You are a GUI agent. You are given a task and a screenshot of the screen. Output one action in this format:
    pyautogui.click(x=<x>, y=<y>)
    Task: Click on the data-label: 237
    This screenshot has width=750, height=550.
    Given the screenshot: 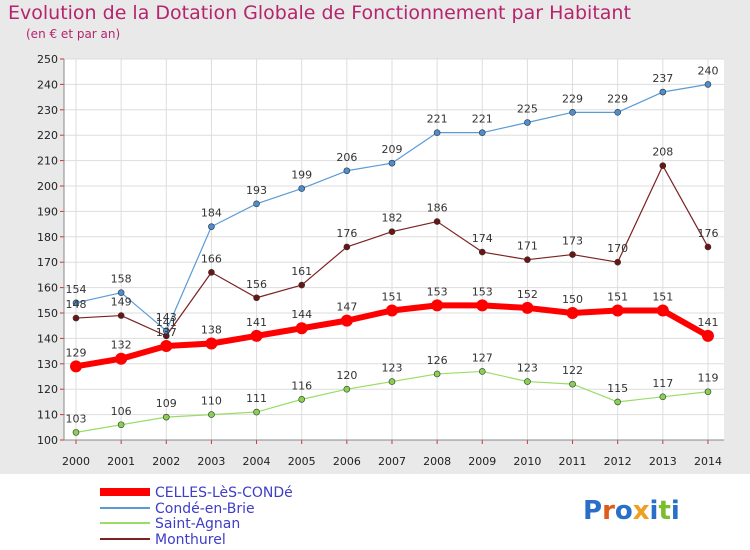 What is the action you would take?
    pyautogui.click(x=662, y=78)
    